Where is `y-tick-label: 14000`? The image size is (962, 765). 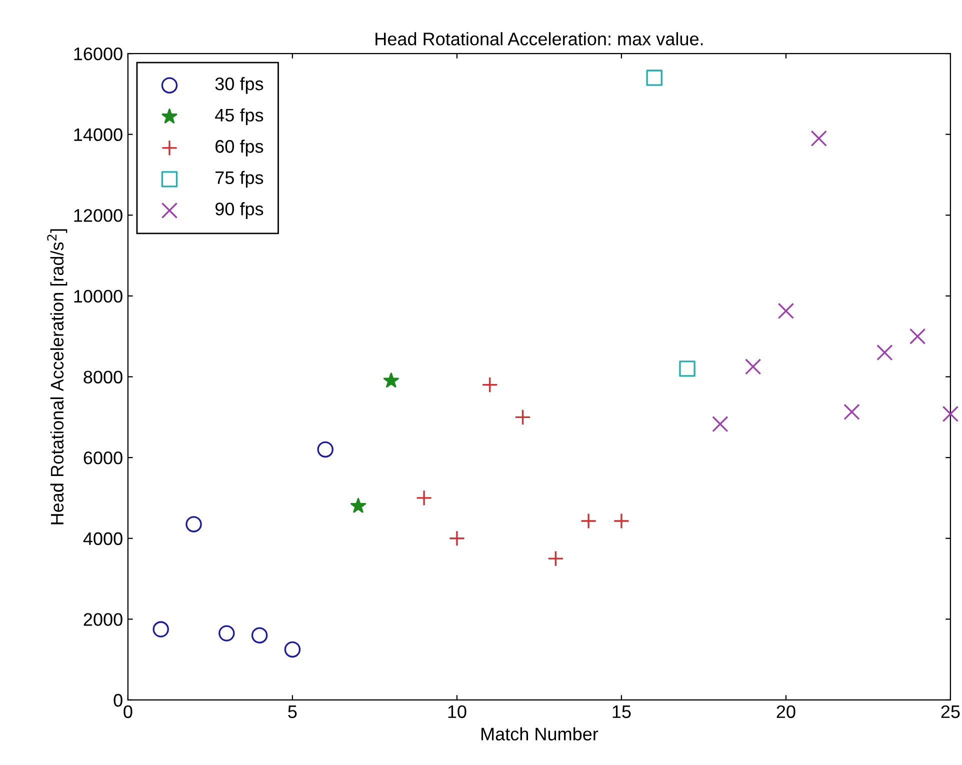 y-tick-label: 14000 is located at coordinates (98, 135).